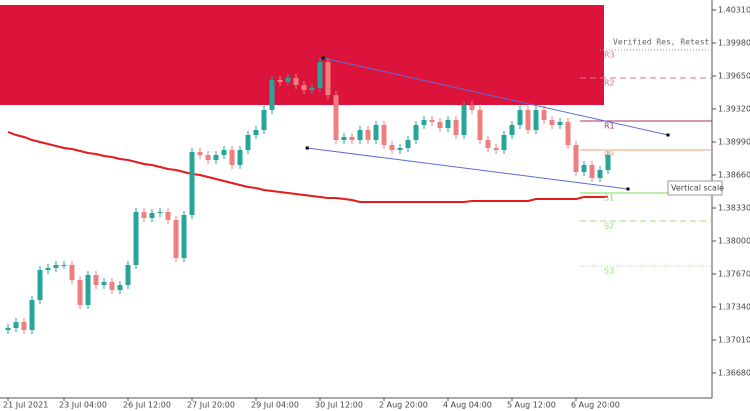 The image size is (750, 411). What do you see at coordinates (467, 405) in the screenshot?
I see `x-tick-label: 4 Aug 04:00` at bounding box center [467, 405].